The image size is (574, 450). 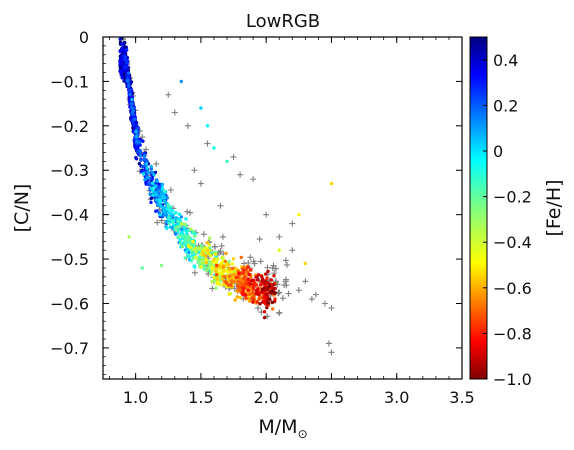 What do you see at coordinates (461, 397) in the screenshot?
I see `x-tick-label: 3.5` at bounding box center [461, 397].